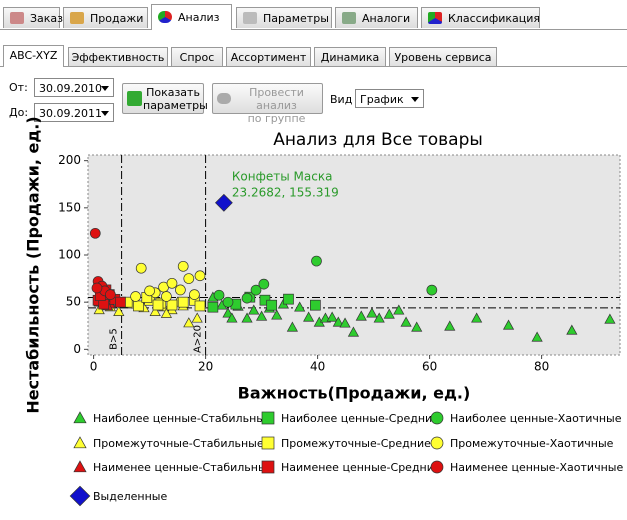  I want to click on tab-label: Параметры, so click(296, 18).